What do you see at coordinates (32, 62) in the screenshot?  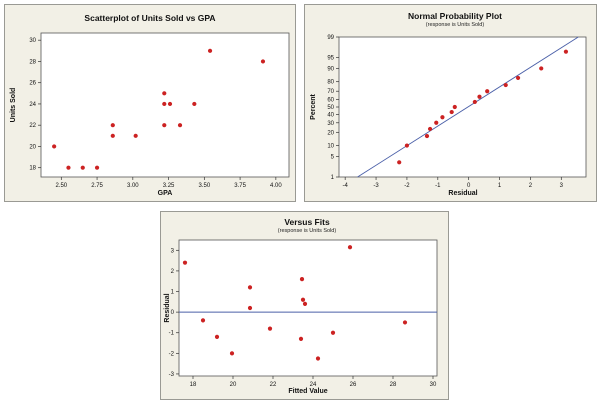 I see `y-tick-label: 28` at bounding box center [32, 62].